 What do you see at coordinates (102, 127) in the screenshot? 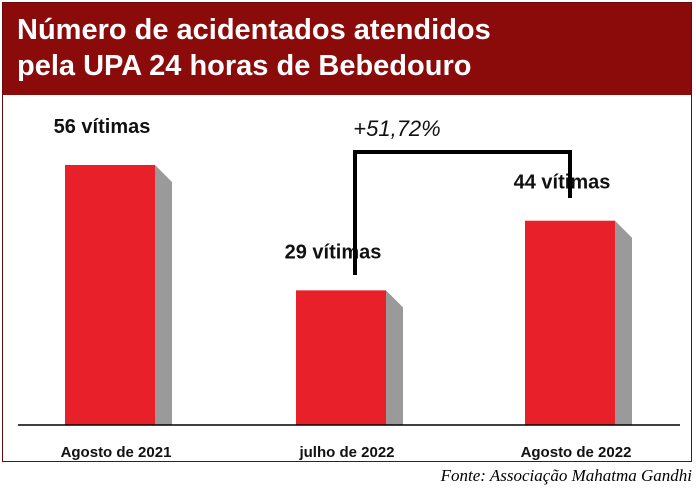
I see `data-label-0: 56 vítimas` at bounding box center [102, 127].